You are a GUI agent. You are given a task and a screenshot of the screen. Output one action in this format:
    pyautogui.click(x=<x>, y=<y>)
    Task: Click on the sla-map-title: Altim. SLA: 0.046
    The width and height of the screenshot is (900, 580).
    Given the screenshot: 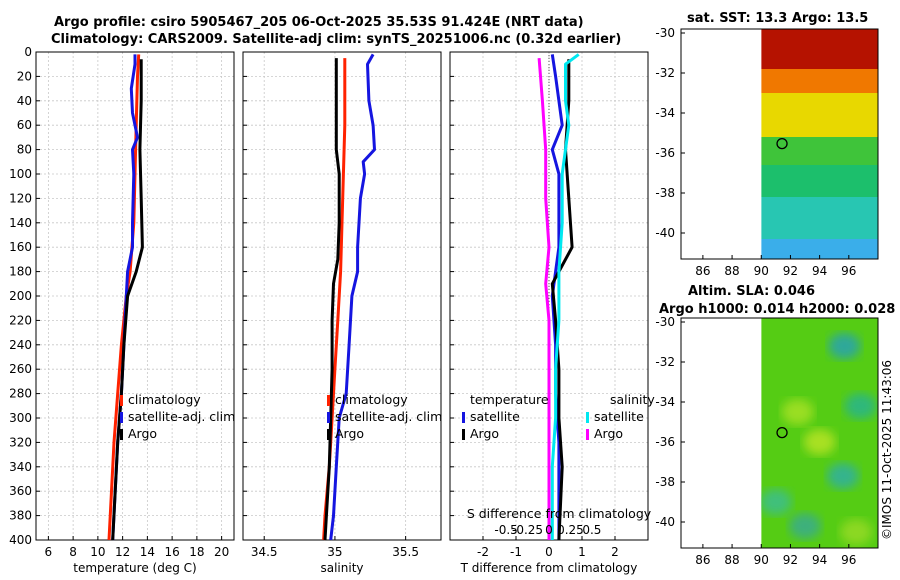 What is the action you would take?
    pyautogui.click(x=751, y=291)
    